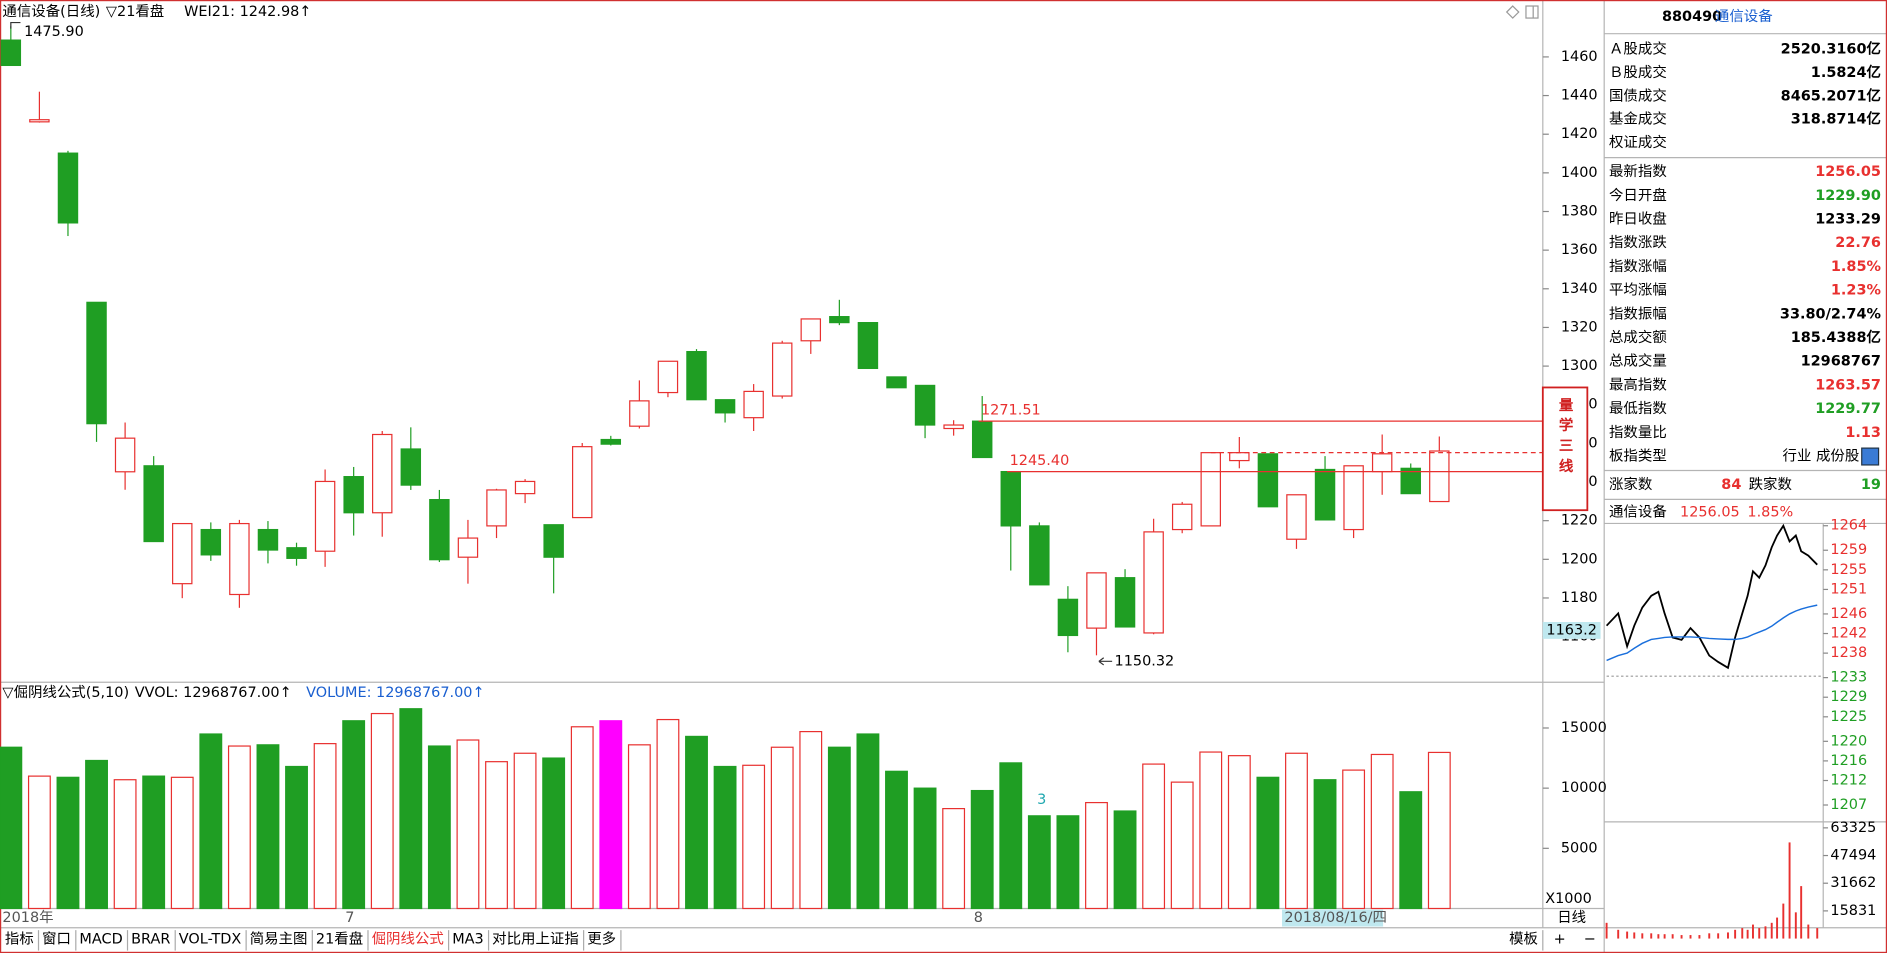  I want to click on quote-value: 1229.90, so click(1848, 196).